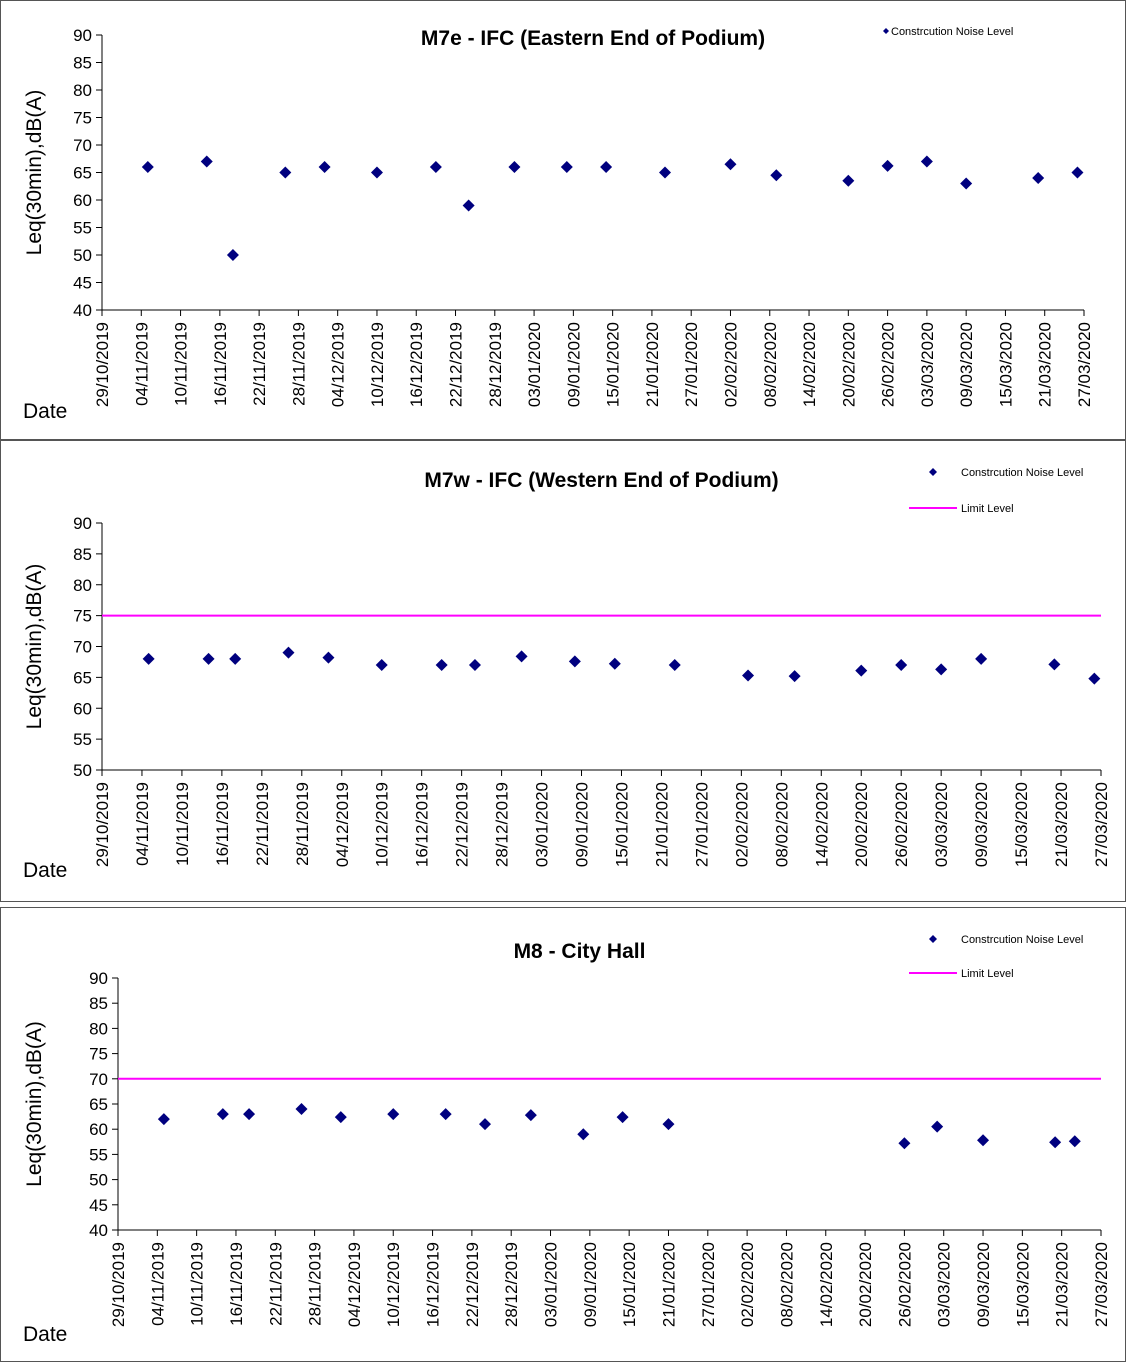 The image size is (1126, 1362). I want to click on y-axis-label: Leq(30min),dB(A), so click(34, 1104).